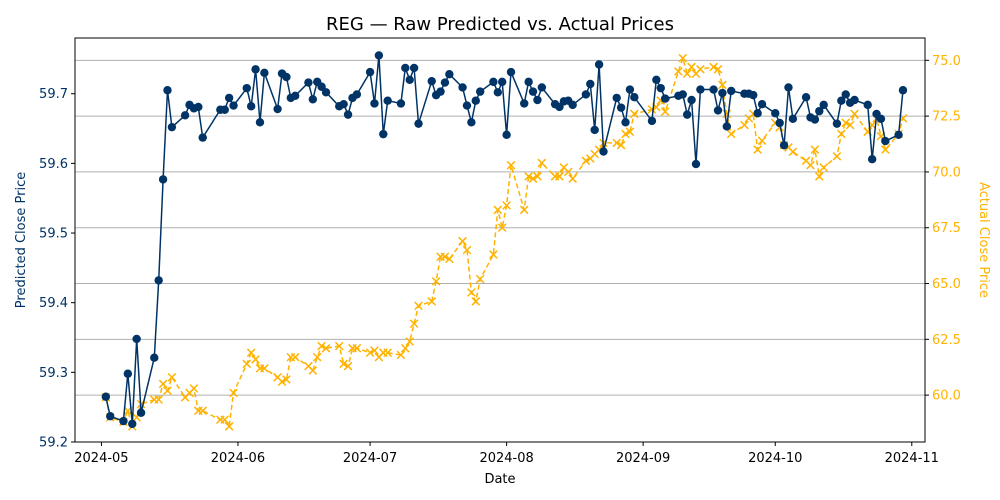  What do you see at coordinates (946, 228) in the screenshot?
I see `y-right-tick-label: 67.5` at bounding box center [946, 228].